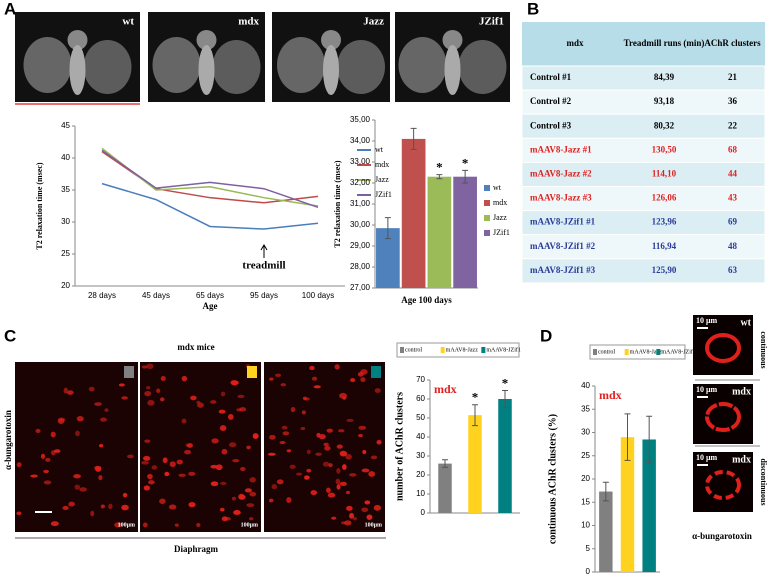 Image resolution: width=771 pixels, height=578 pixels. What do you see at coordinates (128, 22) in the screenshot?
I see `image-label: wt` at bounding box center [128, 22].